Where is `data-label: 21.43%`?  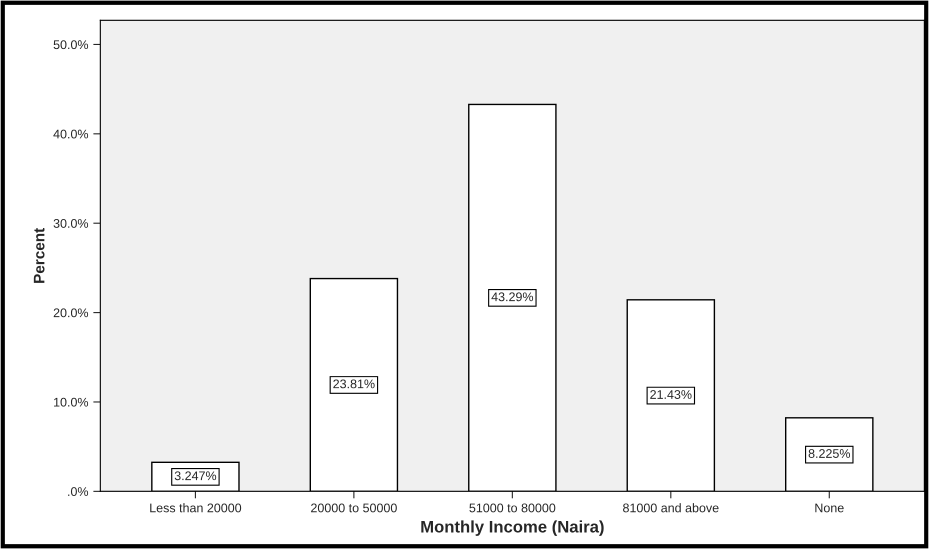 data-label: 21.43% is located at coordinates (671, 394).